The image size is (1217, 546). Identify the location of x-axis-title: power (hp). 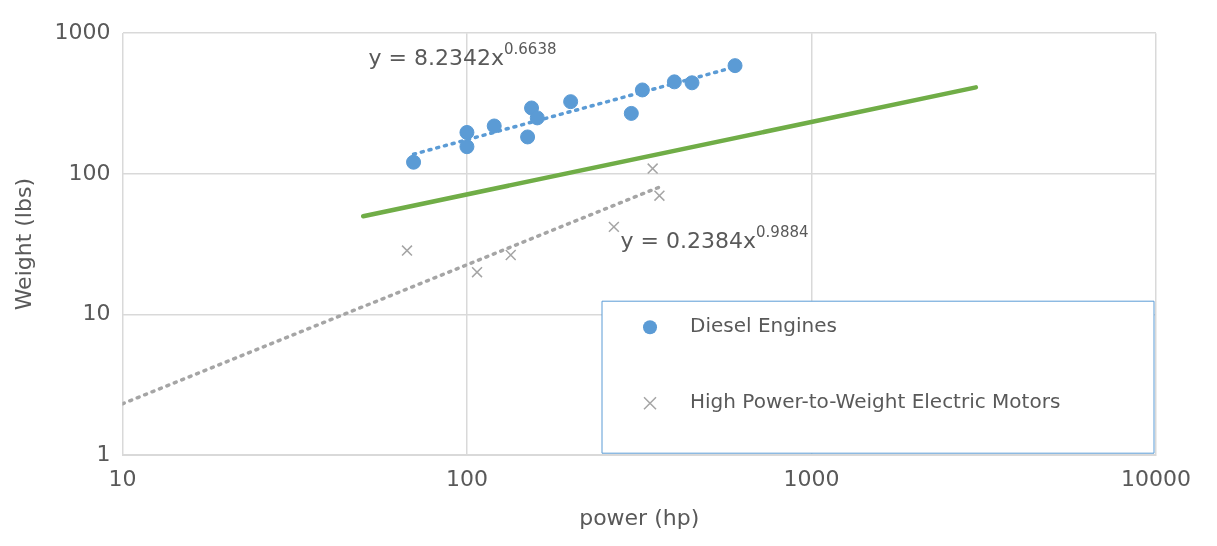
(639, 517).